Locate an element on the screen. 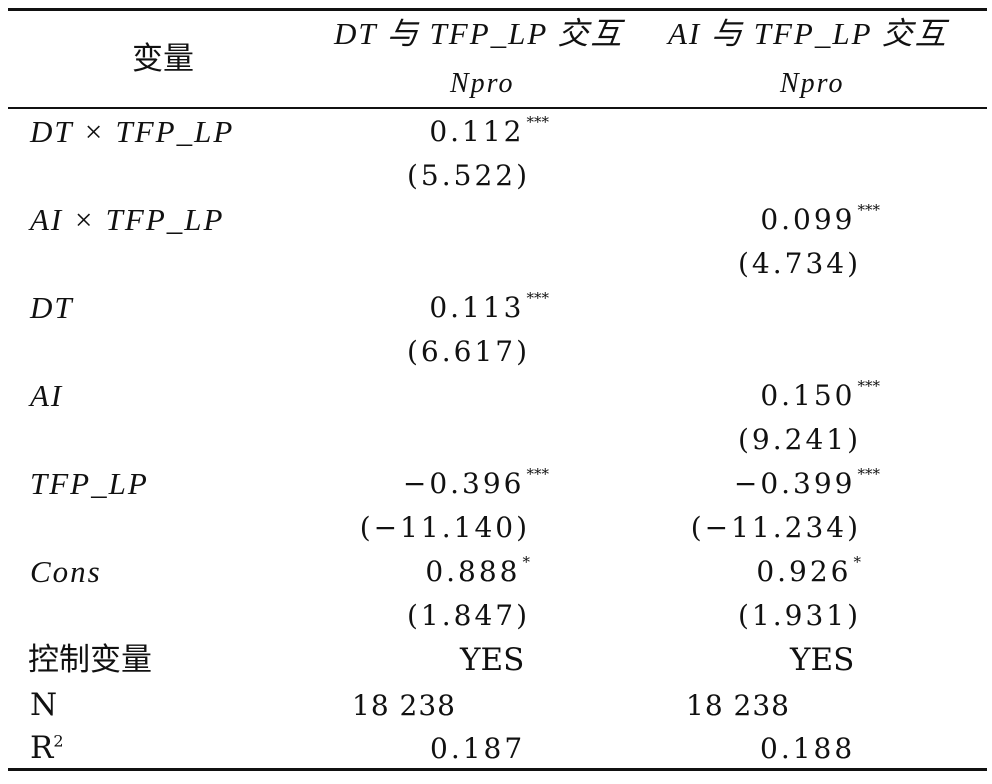 This screenshot has width=992, height=784. header-rule is located at coordinates (497, 108).